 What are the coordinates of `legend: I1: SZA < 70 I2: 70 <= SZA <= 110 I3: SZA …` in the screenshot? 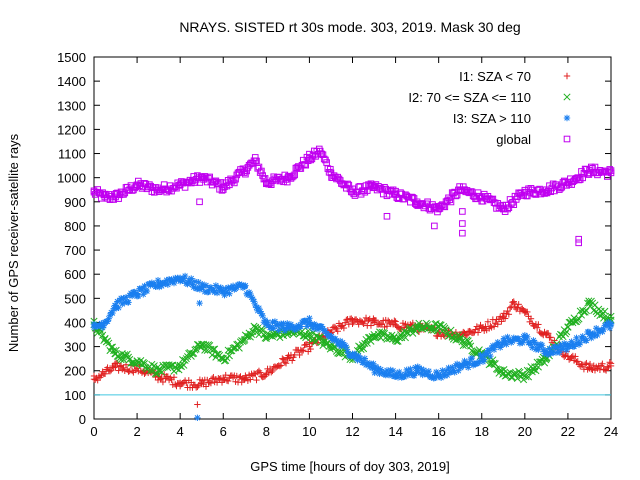 It's located at (489, 108).